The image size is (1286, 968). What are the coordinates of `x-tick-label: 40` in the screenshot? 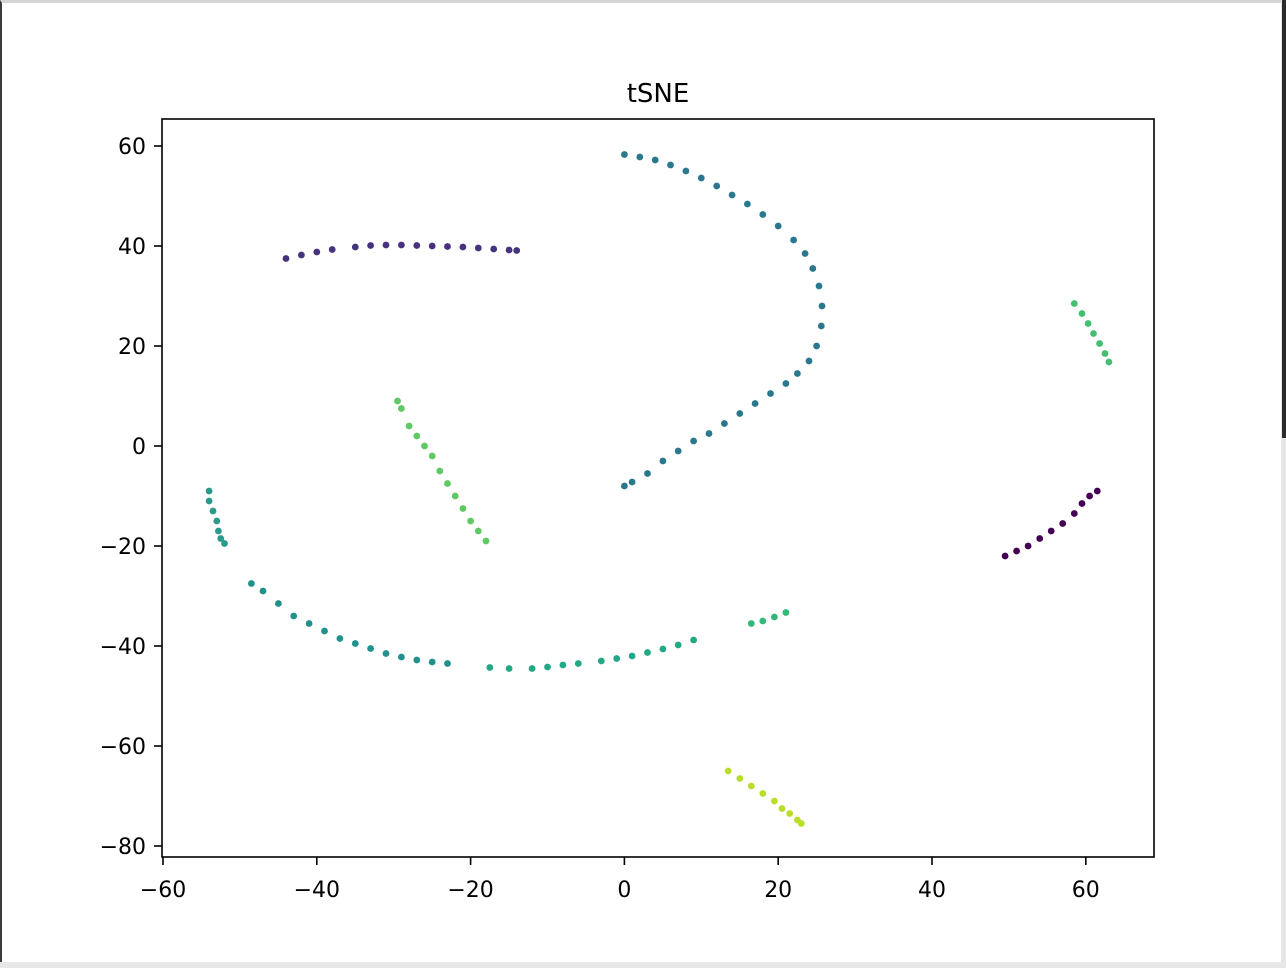 It's located at (932, 890).